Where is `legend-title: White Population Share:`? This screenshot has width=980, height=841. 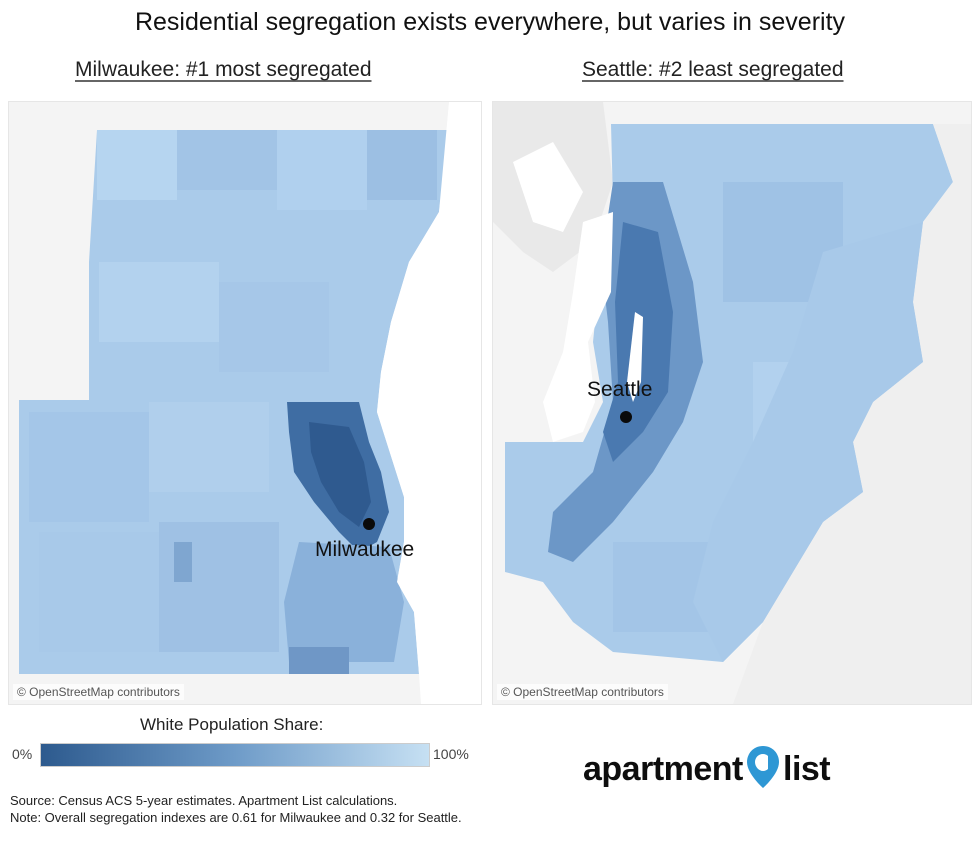
legend-title: White Population Share: is located at coordinates (232, 724).